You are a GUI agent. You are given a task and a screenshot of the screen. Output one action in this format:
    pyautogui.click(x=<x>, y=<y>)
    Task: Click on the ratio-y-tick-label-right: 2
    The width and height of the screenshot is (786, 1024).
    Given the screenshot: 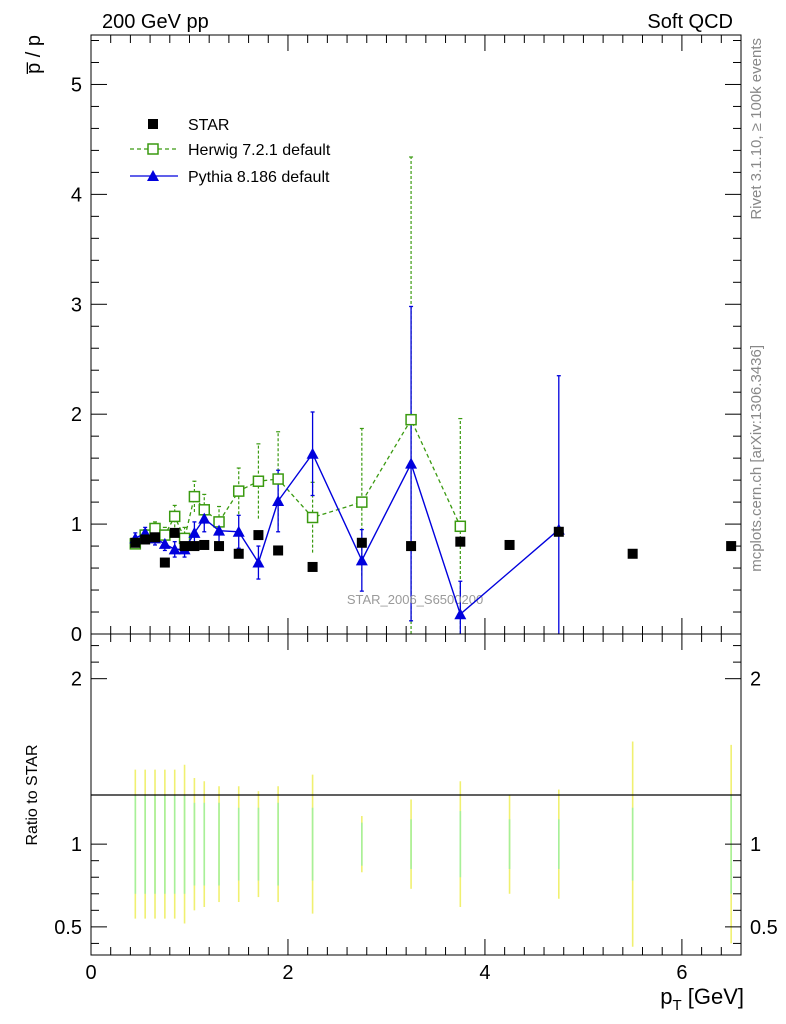 What is the action you would take?
    pyautogui.click(x=755, y=680)
    